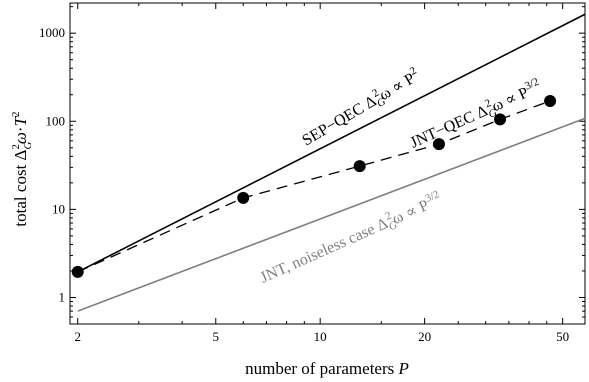 The height and width of the screenshot is (382, 589). What do you see at coordinates (22, 168) in the screenshot?
I see `y-axis-label: total cost ΔG2ω·T2` at bounding box center [22, 168].